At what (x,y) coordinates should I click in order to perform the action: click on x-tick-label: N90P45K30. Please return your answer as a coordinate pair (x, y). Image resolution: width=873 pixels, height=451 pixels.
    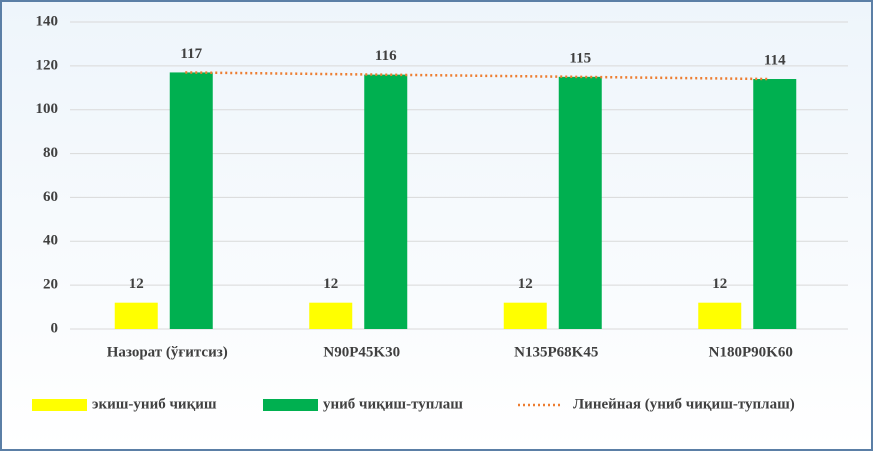
    Looking at the image, I should click on (361, 352).